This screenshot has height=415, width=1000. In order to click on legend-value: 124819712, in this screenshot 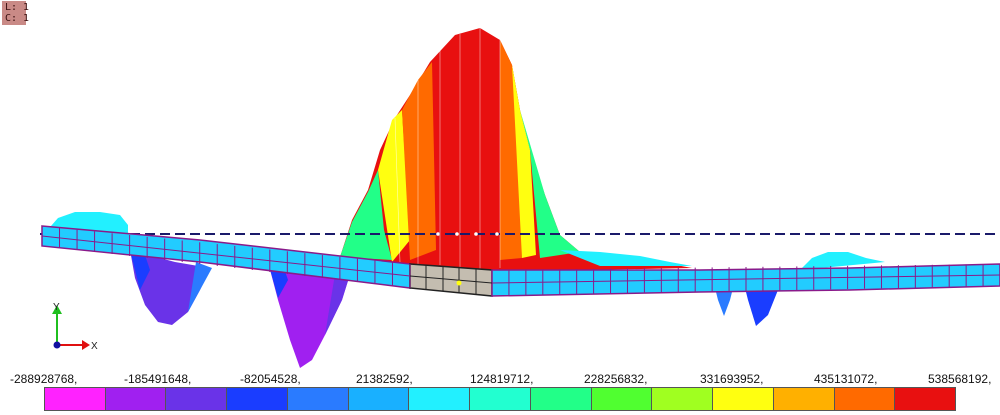, I will do `click(502, 379)`.